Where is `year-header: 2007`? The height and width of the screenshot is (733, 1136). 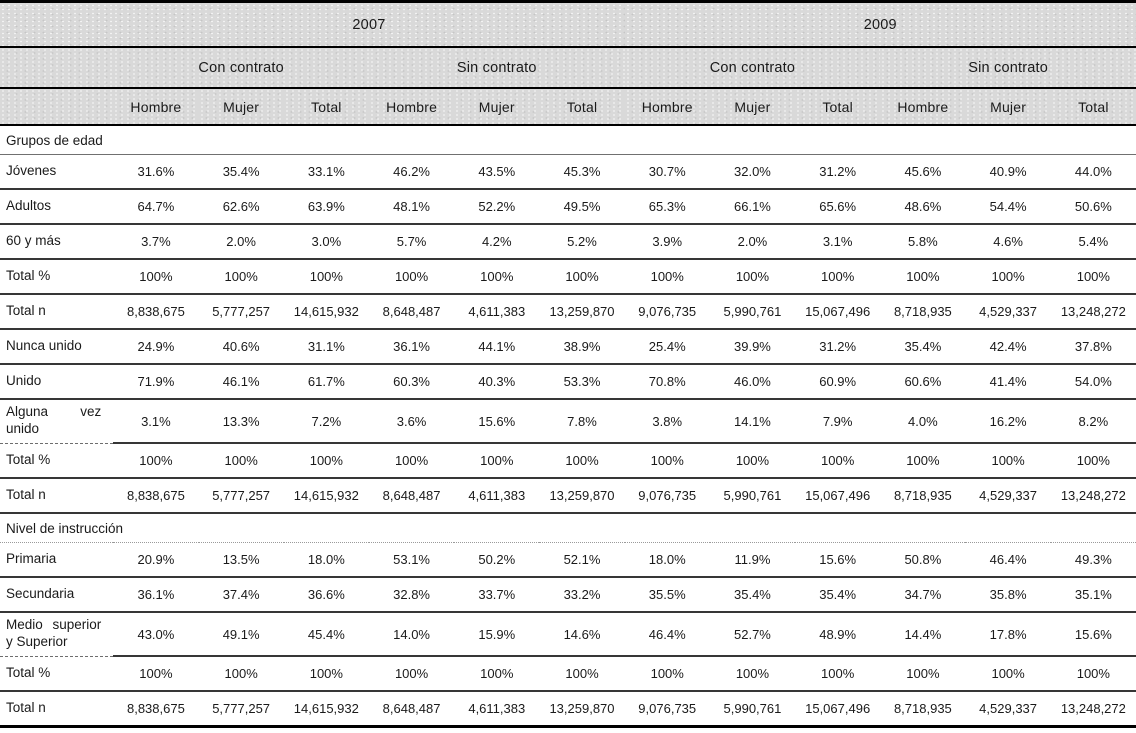
year-header: 2007 is located at coordinates (369, 24).